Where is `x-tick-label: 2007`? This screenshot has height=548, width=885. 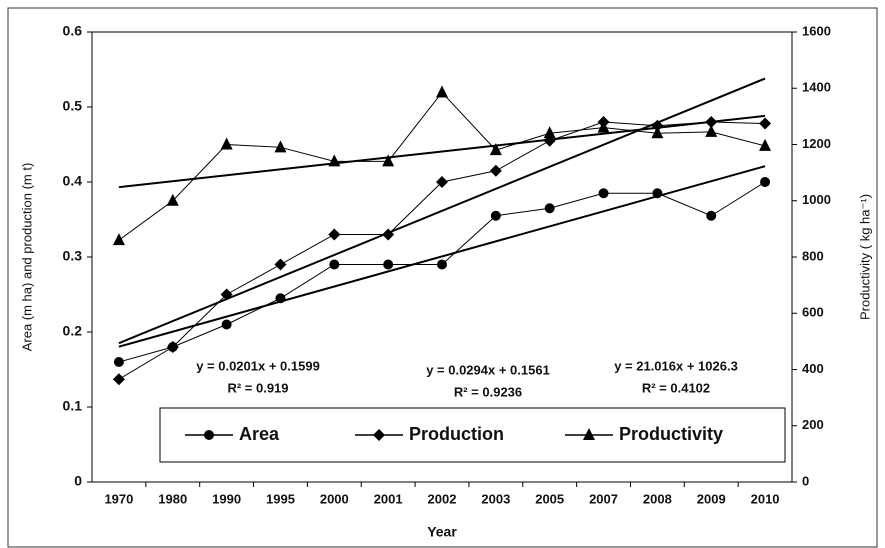
x-tick-label: 2007 is located at coordinates (603, 498).